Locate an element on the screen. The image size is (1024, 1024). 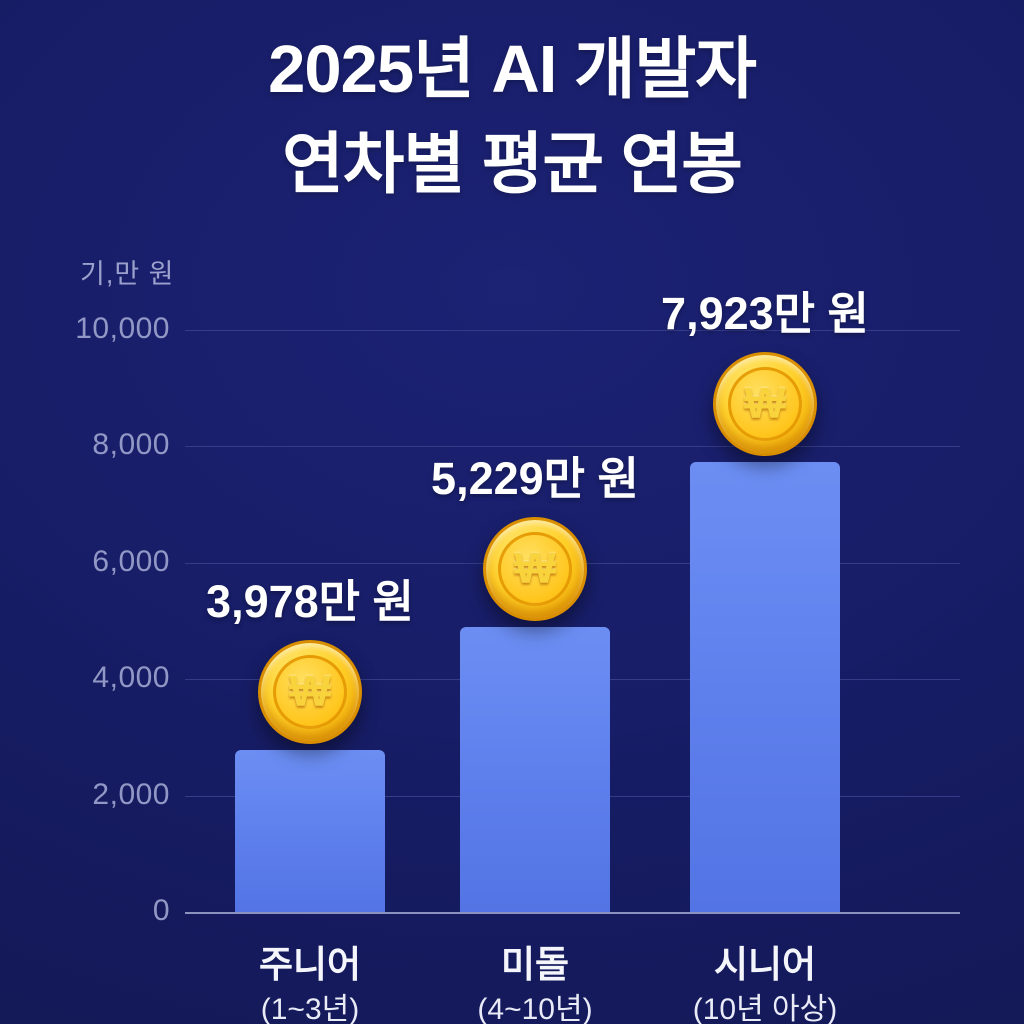
category-label-senior: 시니어 is located at coordinates (765, 964).